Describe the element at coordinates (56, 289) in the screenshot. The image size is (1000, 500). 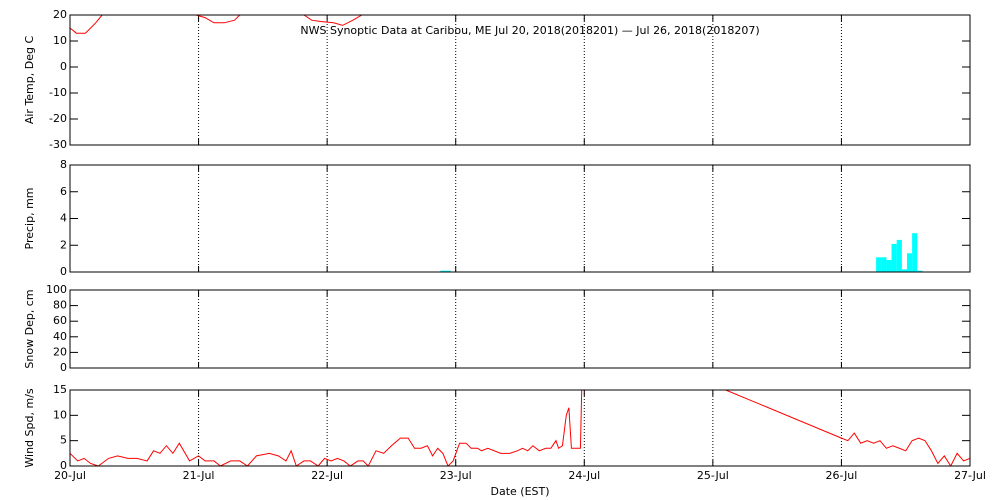
I see `y-tick-label: 100` at that location.